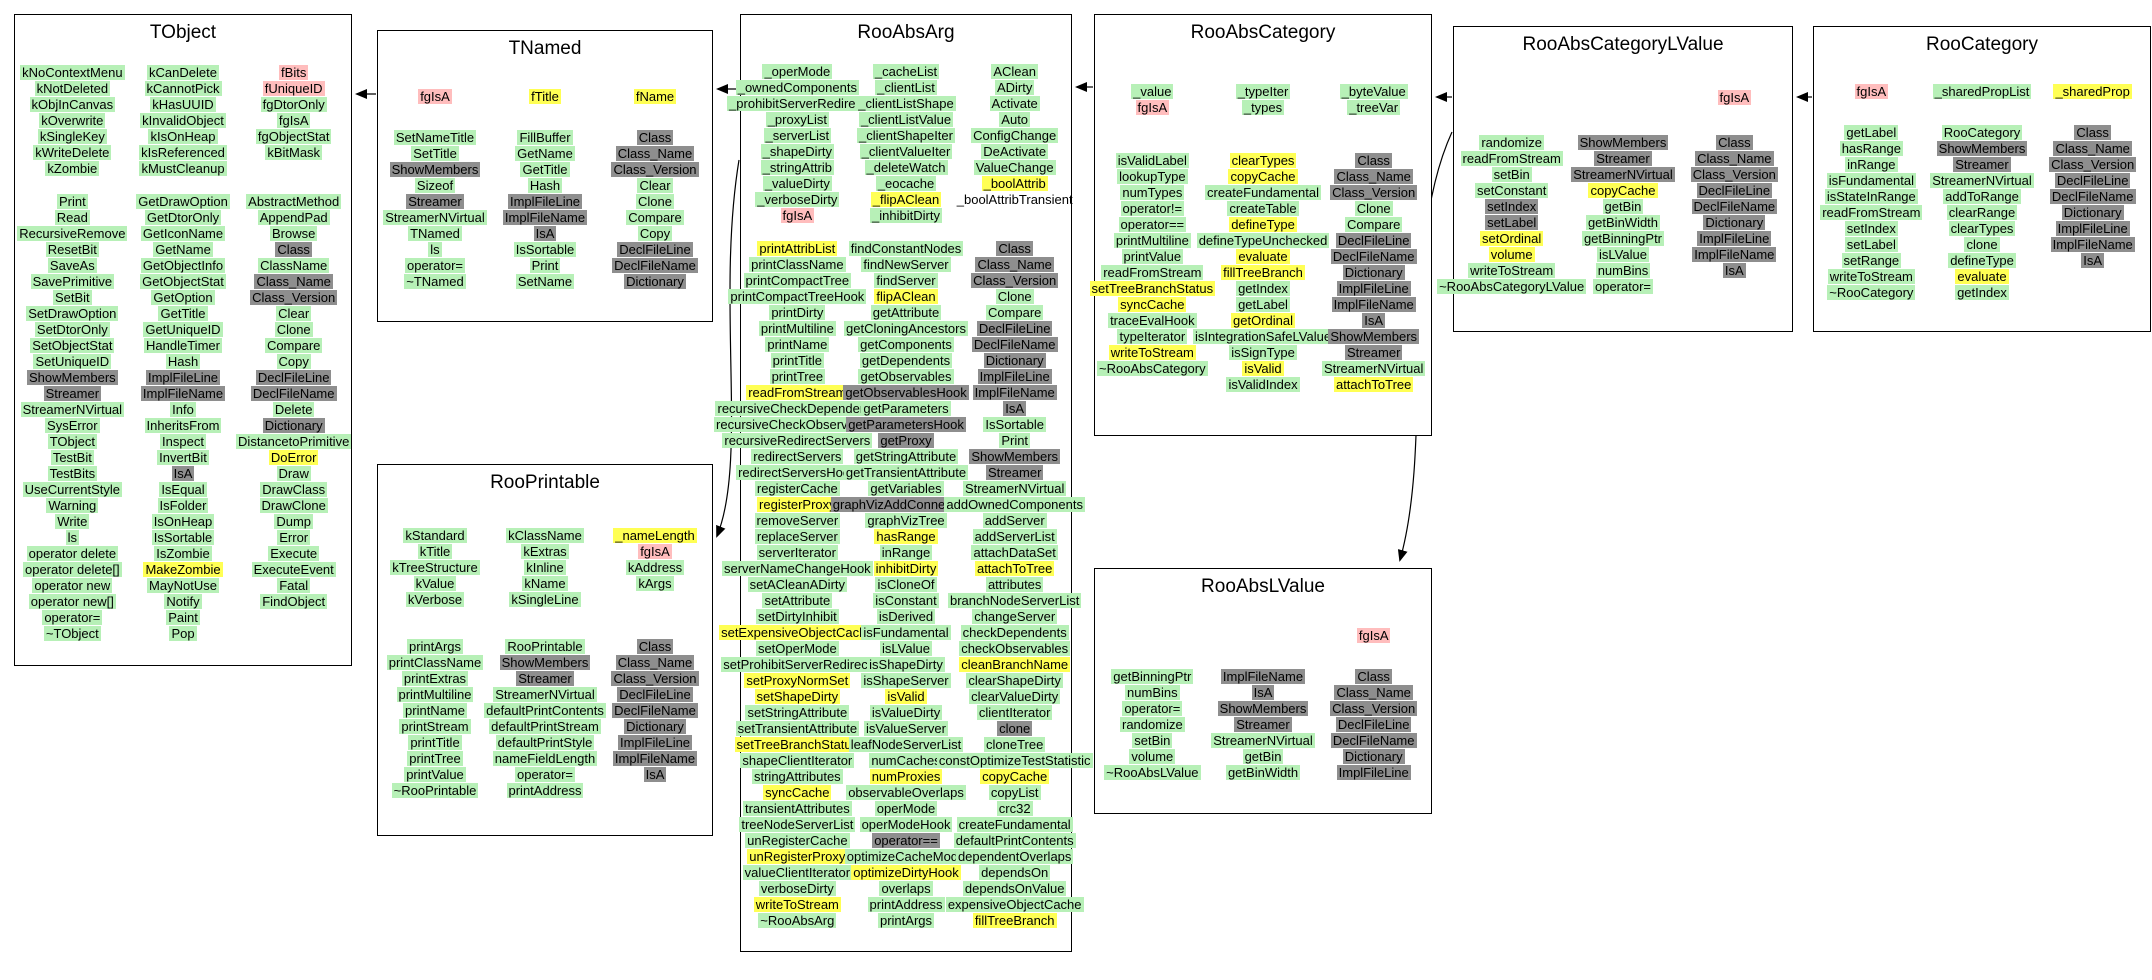  I want to click on method-label: Print, so click(72, 201).